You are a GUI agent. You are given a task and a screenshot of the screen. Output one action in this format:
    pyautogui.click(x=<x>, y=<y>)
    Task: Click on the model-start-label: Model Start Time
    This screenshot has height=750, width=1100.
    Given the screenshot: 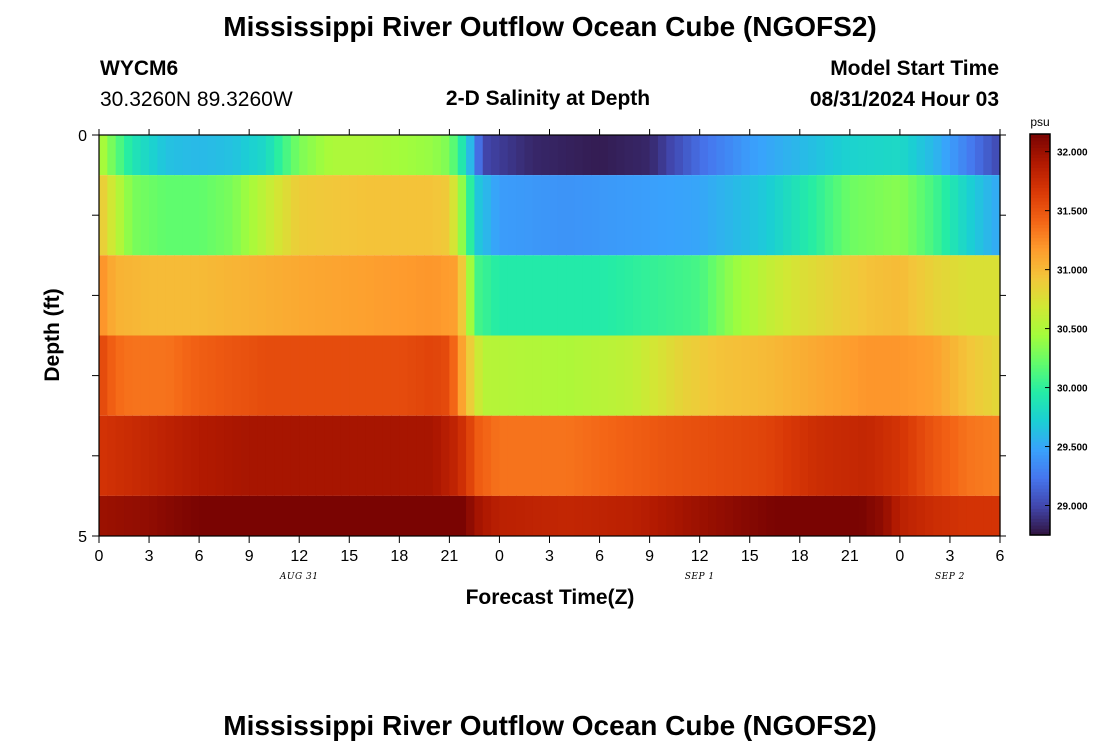 What is the action you would take?
    pyautogui.click(x=914, y=68)
    